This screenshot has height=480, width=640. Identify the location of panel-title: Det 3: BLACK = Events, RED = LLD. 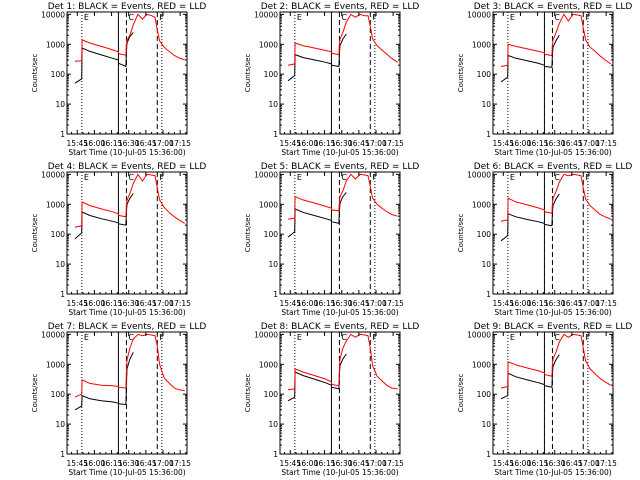
(553, 7).